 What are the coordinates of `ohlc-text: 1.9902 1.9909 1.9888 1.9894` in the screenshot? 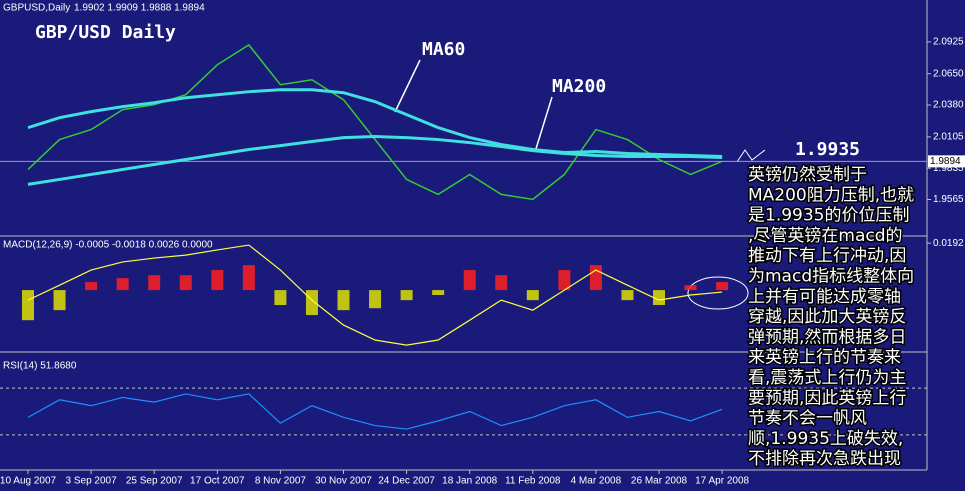 It's located at (139, 8).